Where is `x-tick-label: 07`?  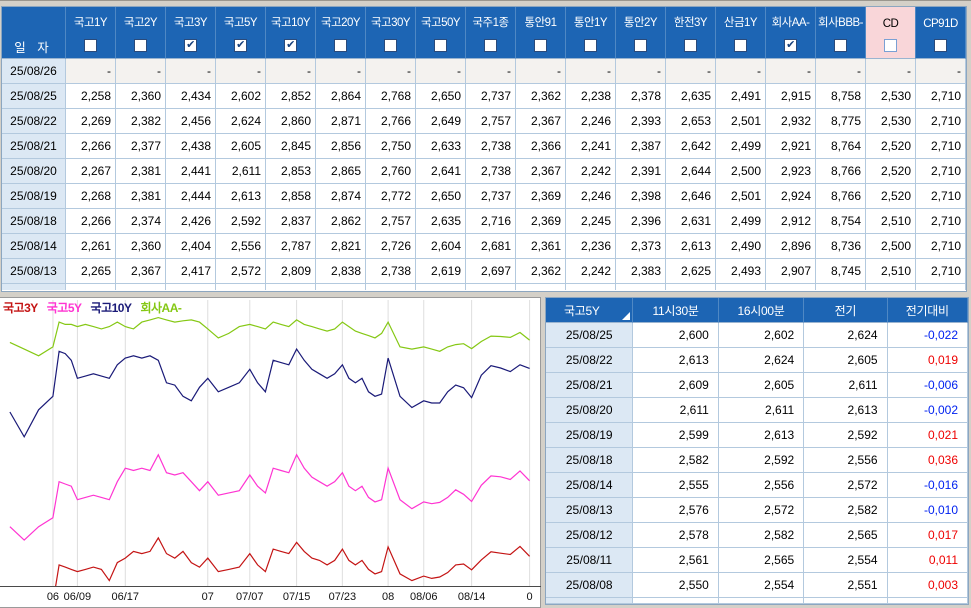
x-tick-label: 07 is located at coordinates (208, 597).